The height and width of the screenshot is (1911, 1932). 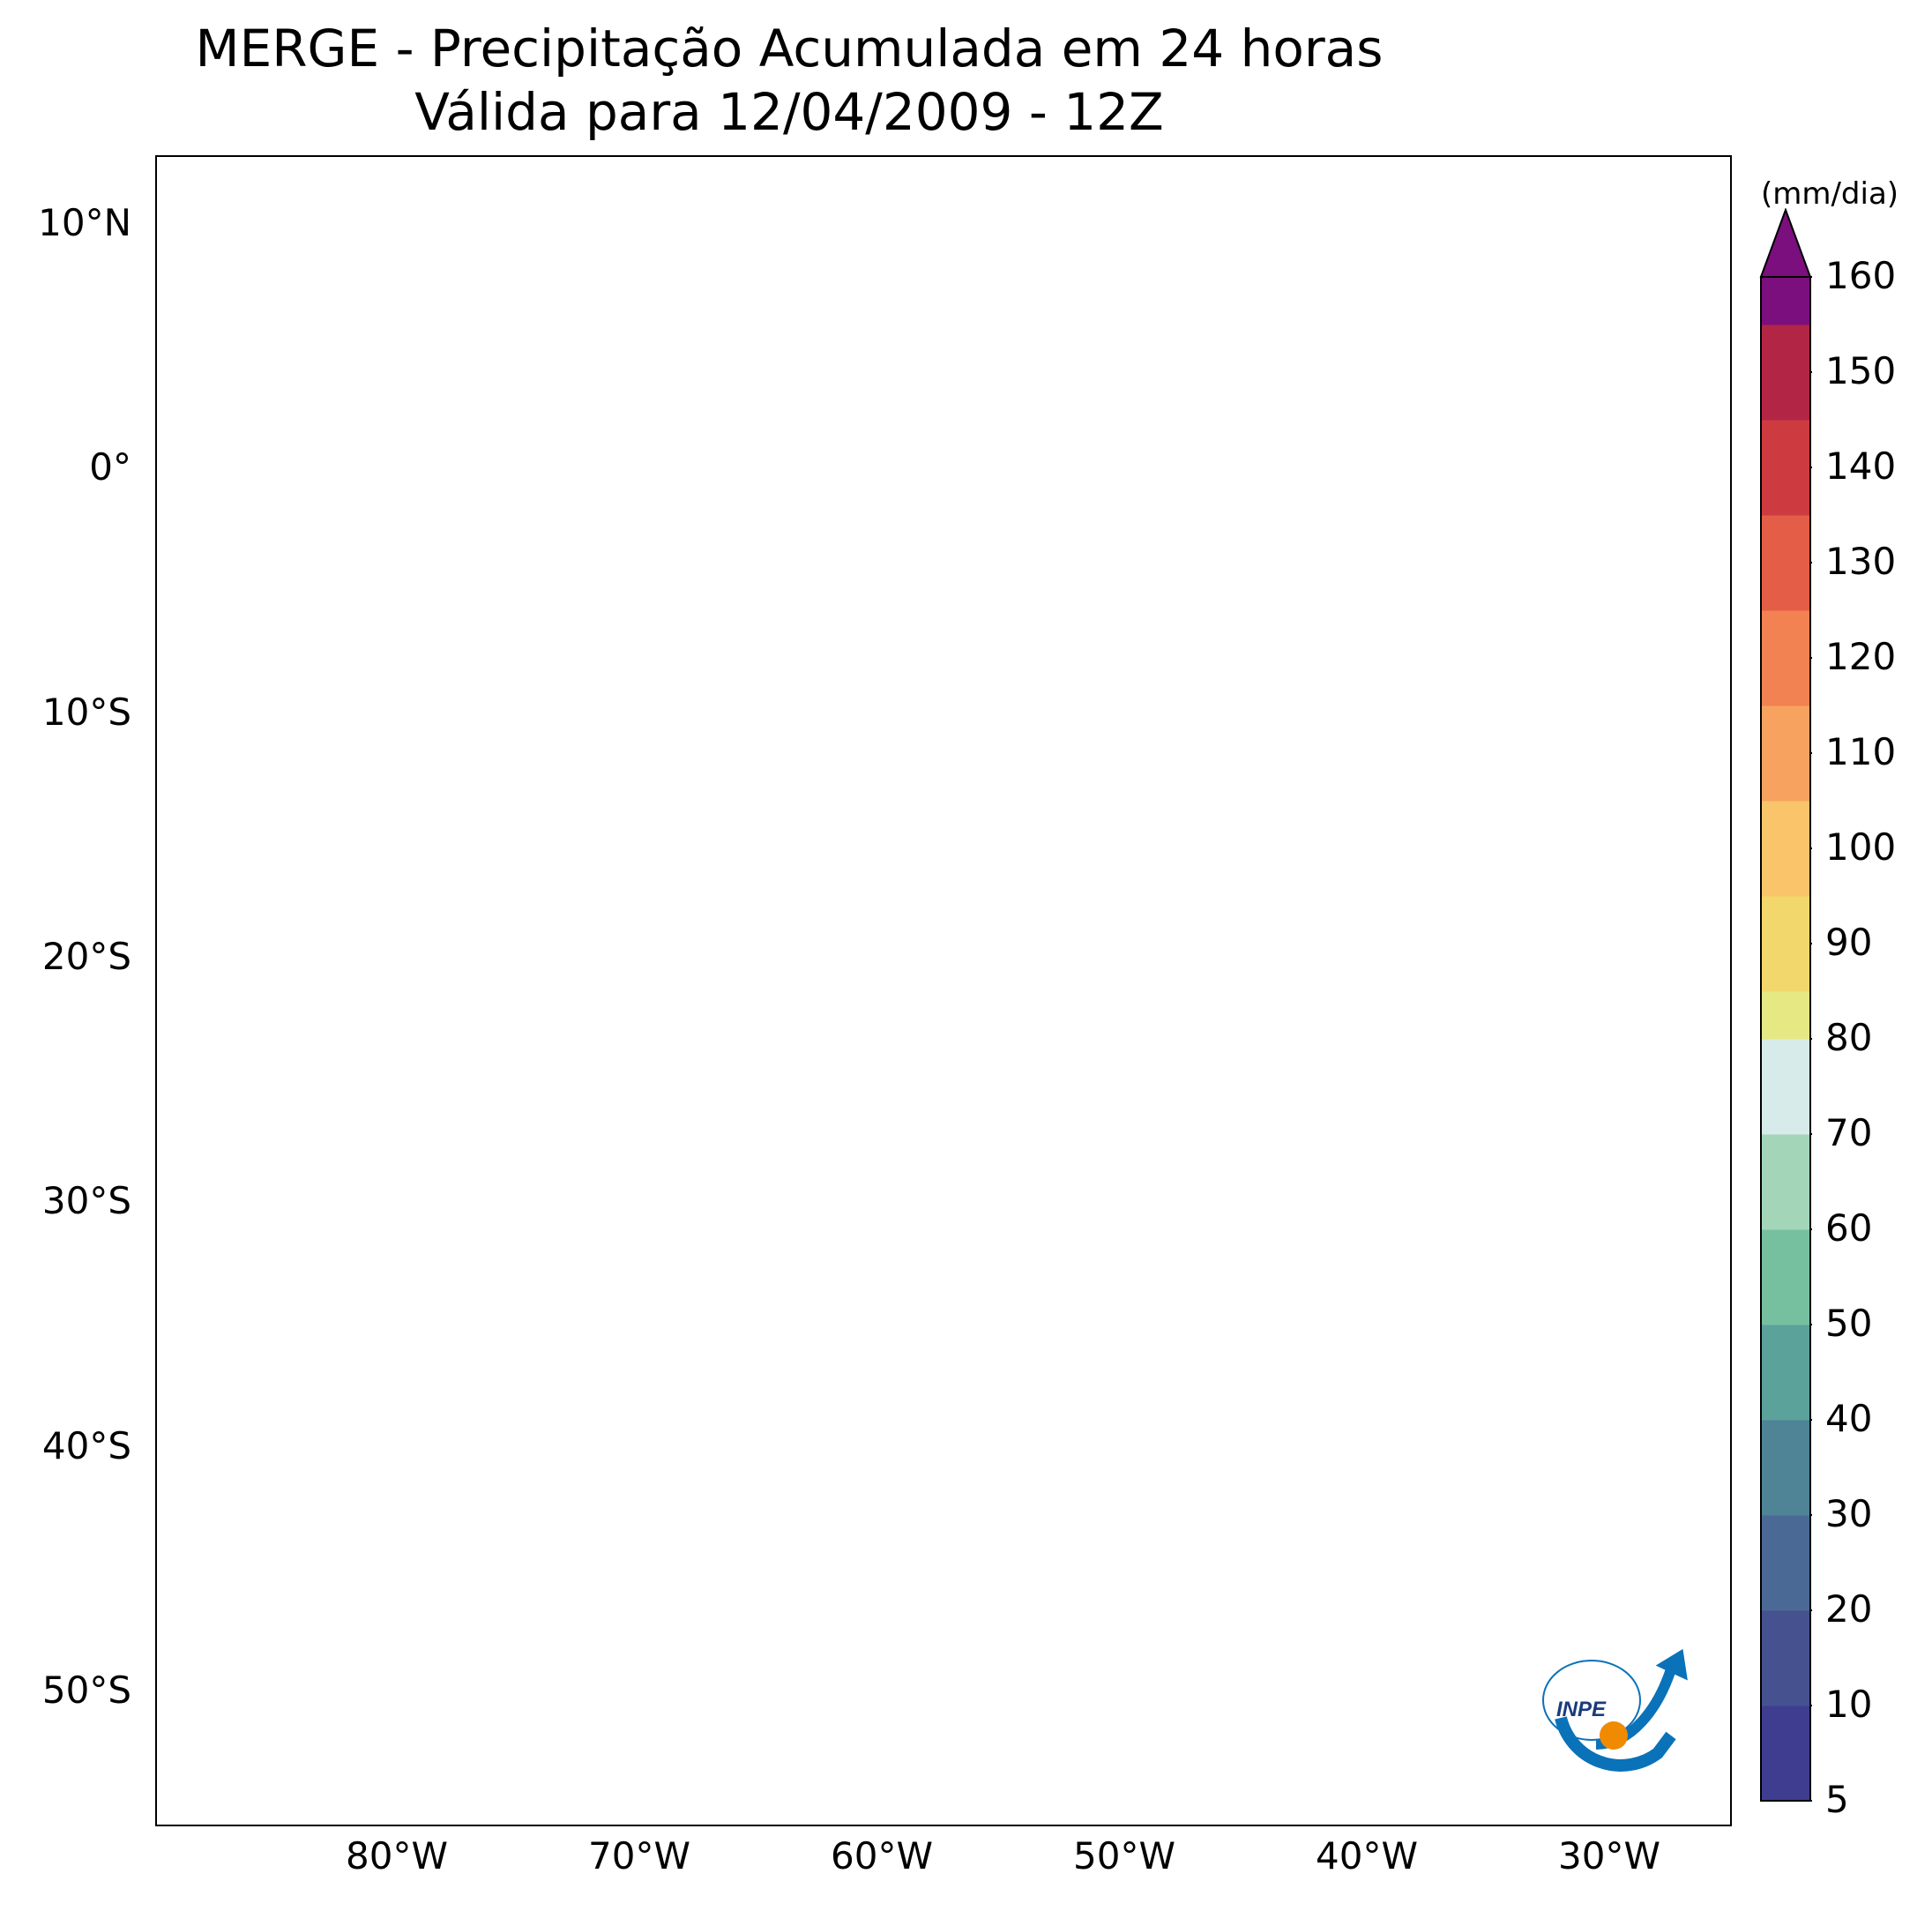 I want to click on colorbar-tick-label: 80, so click(x=1849, y=1038).